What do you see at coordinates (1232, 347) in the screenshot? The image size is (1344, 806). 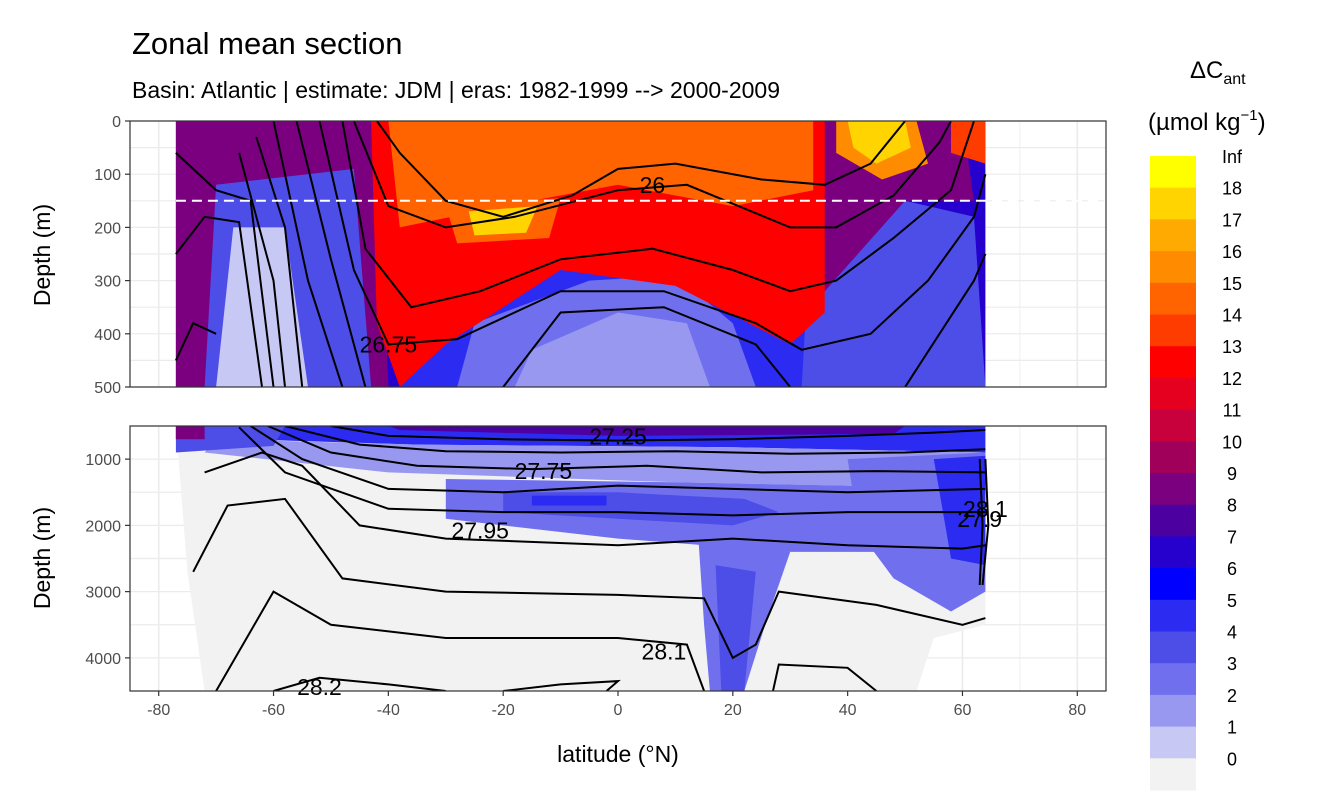 I see `legend-label: 13` at bounding box center [1232, 347].